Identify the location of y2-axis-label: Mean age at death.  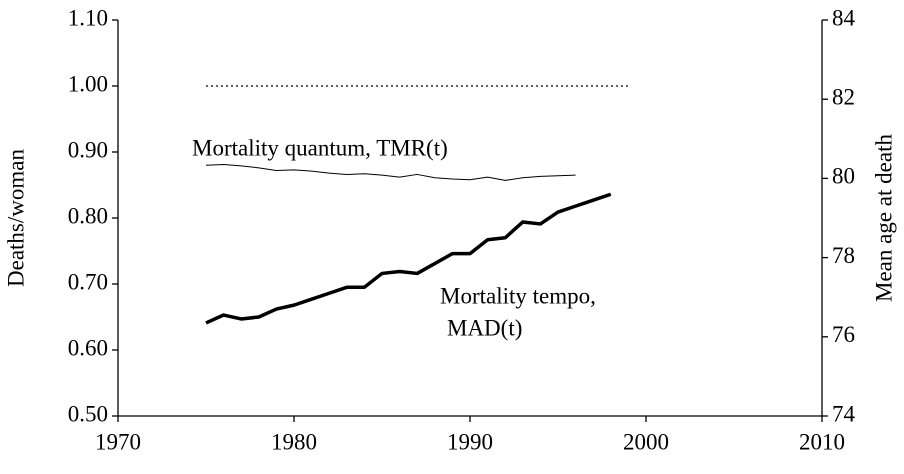
(883, 218).